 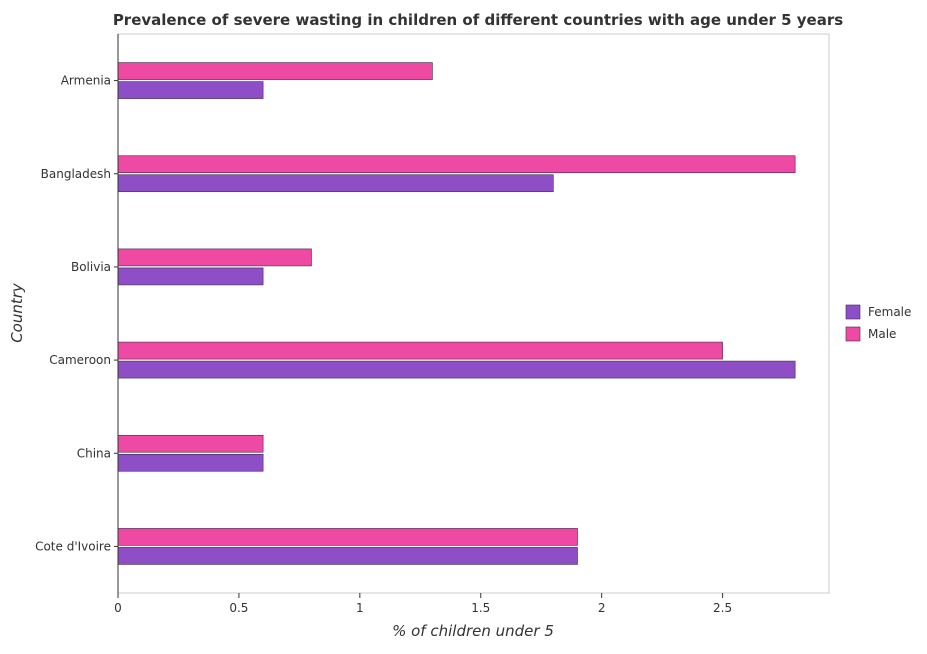 What do you see at coordinates (889, 312) in the screenshot?
I see `legend-label-female: Female` at bounding box center [889, 312].